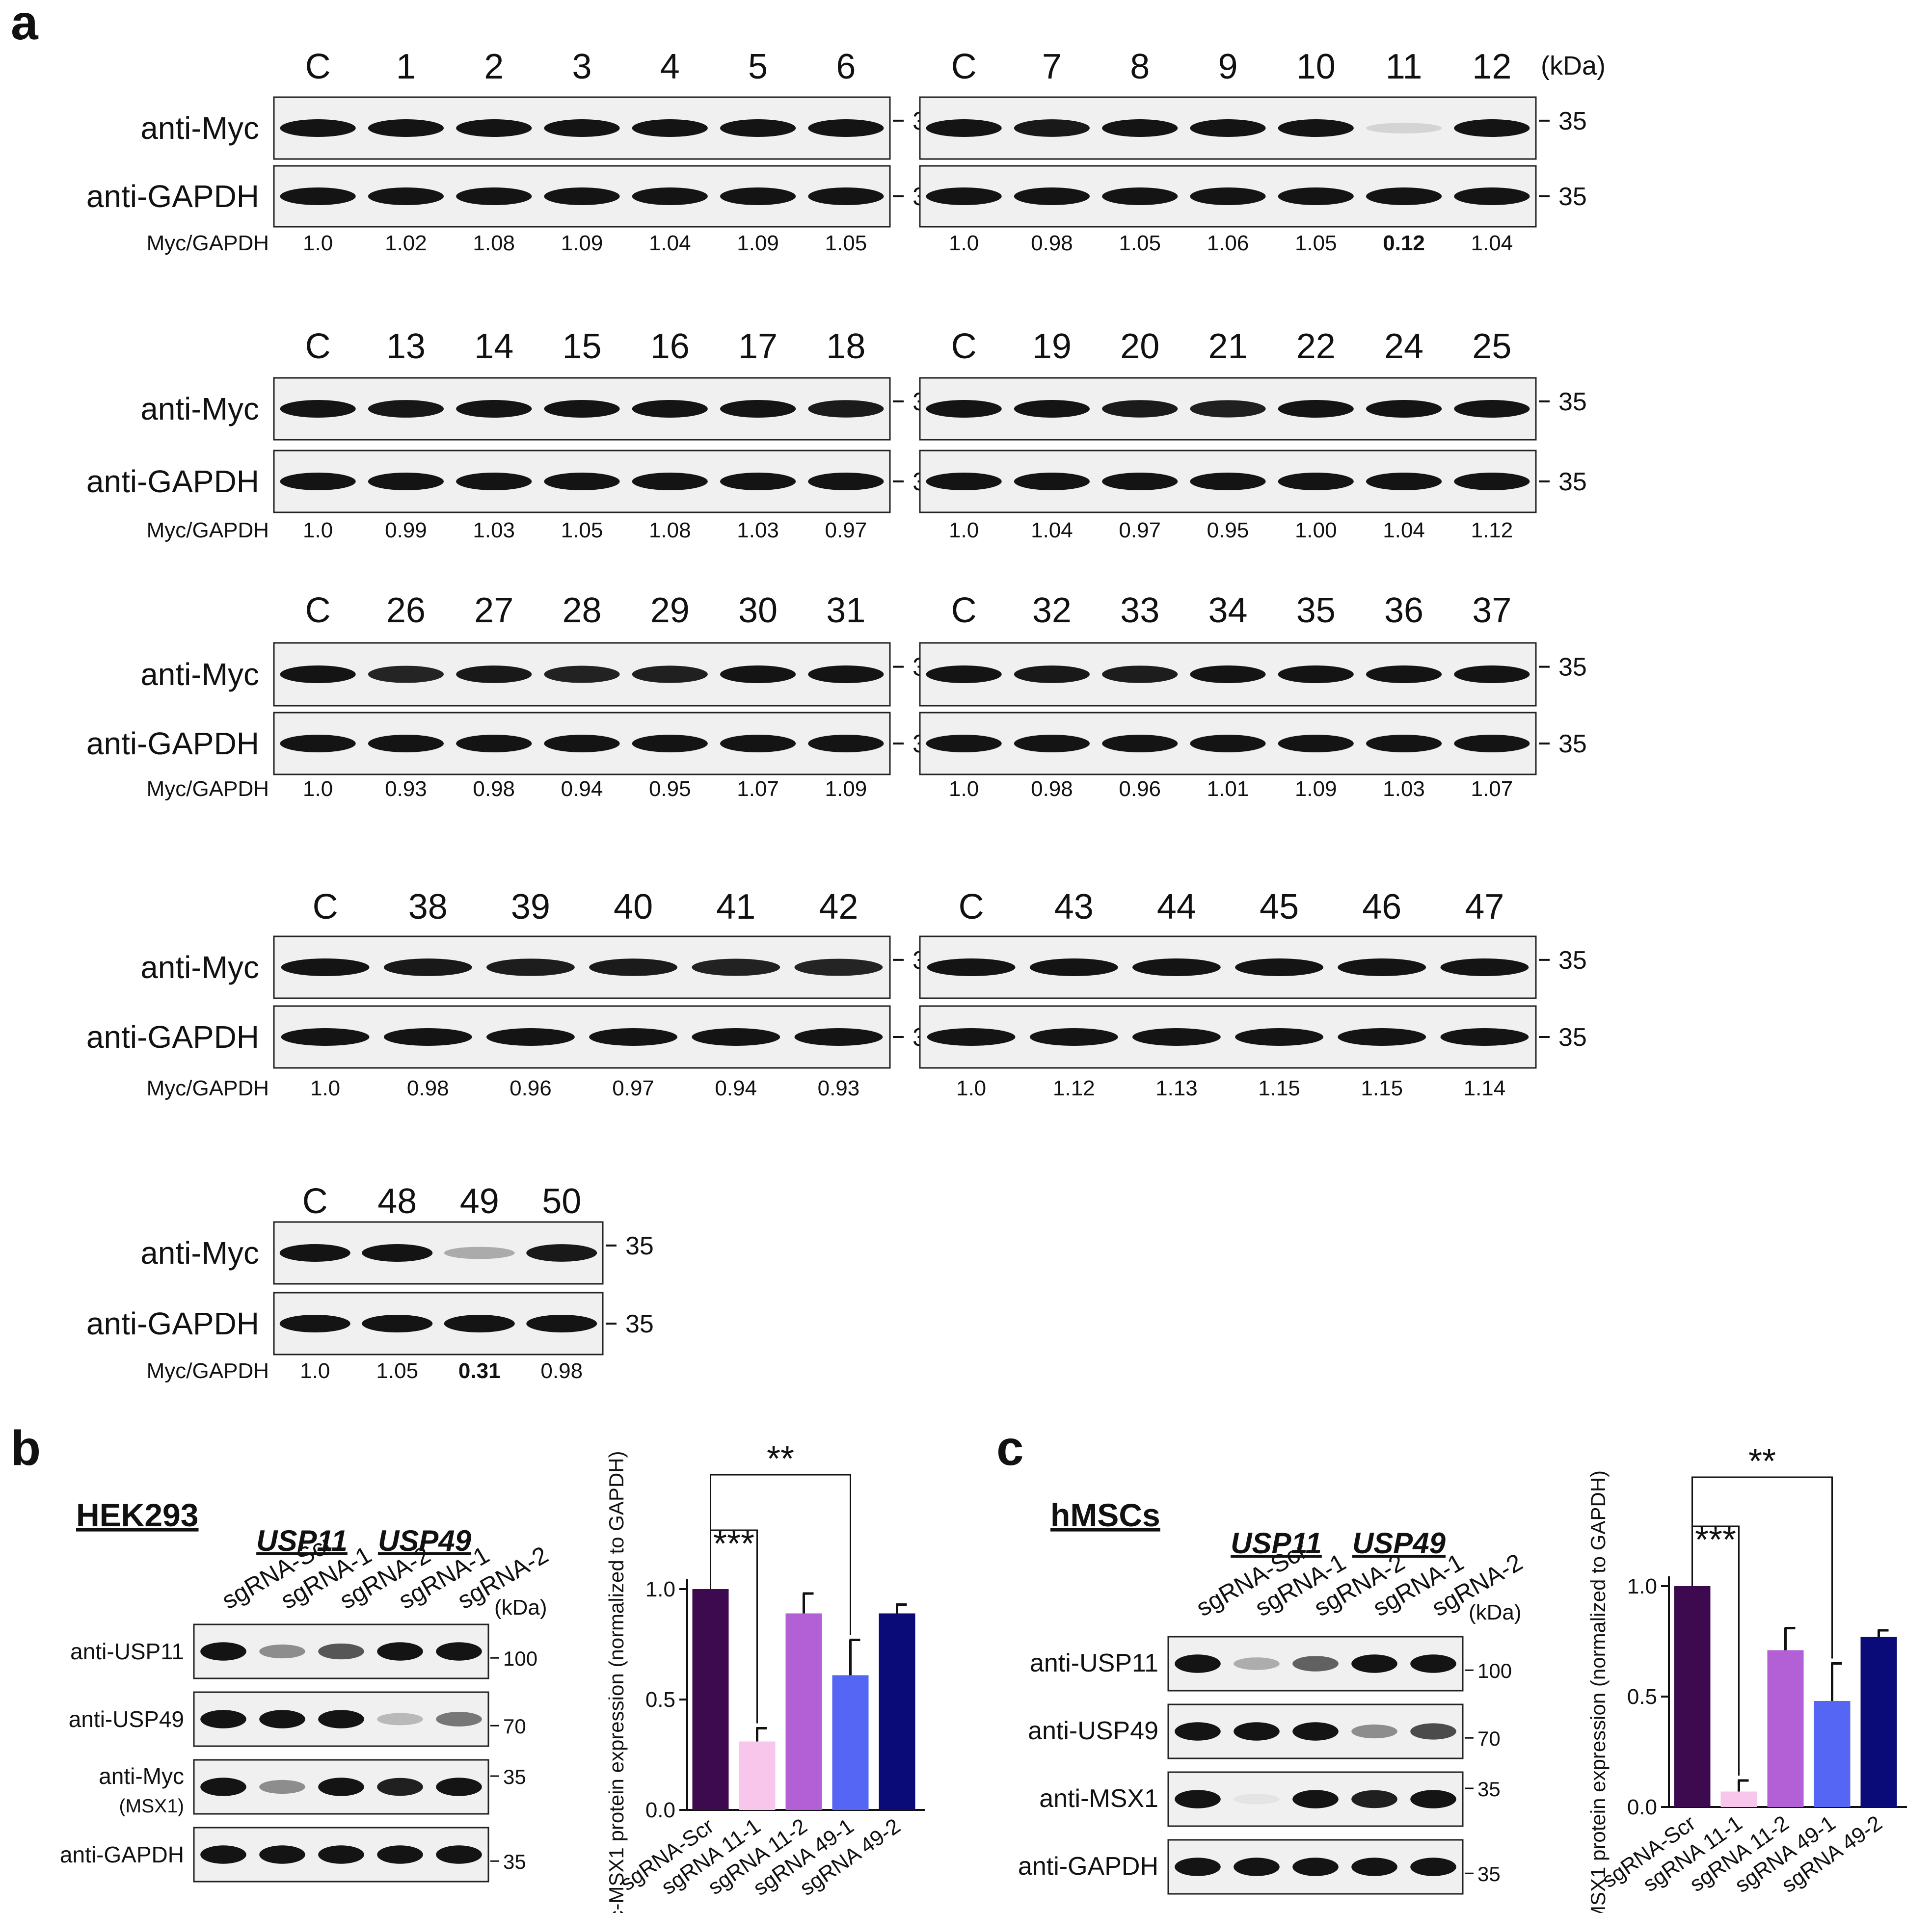  I want to click on lane-number: 6, so click(846, 66).